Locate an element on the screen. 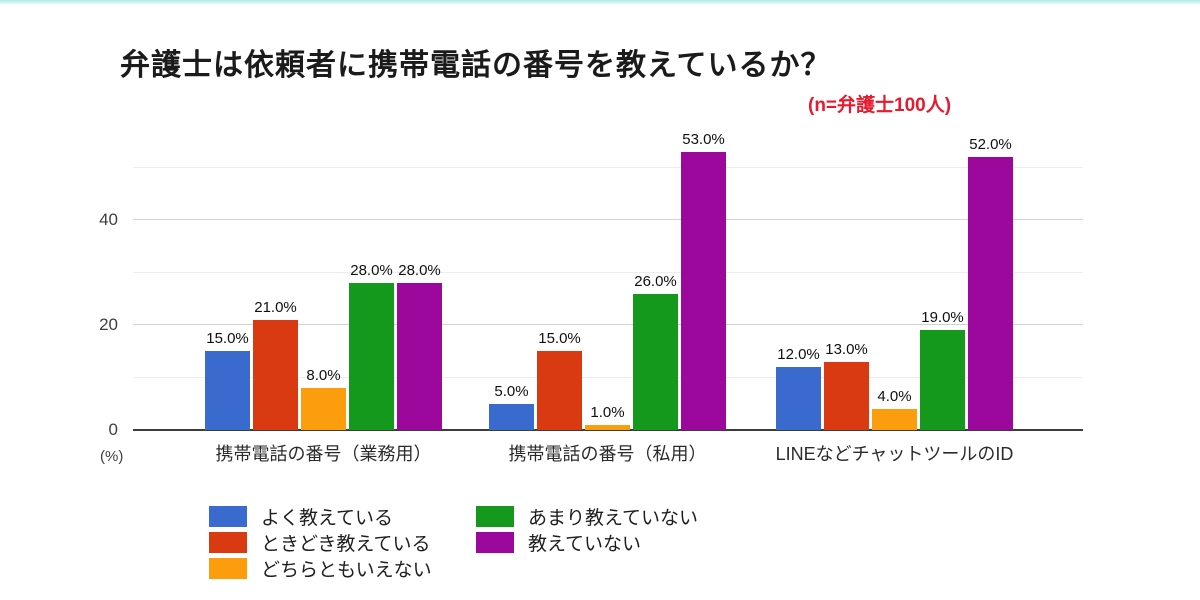 This screenshot has width=1200, height=600. legend-label-3: あまり教えていない is located at coordinates (613, 518).